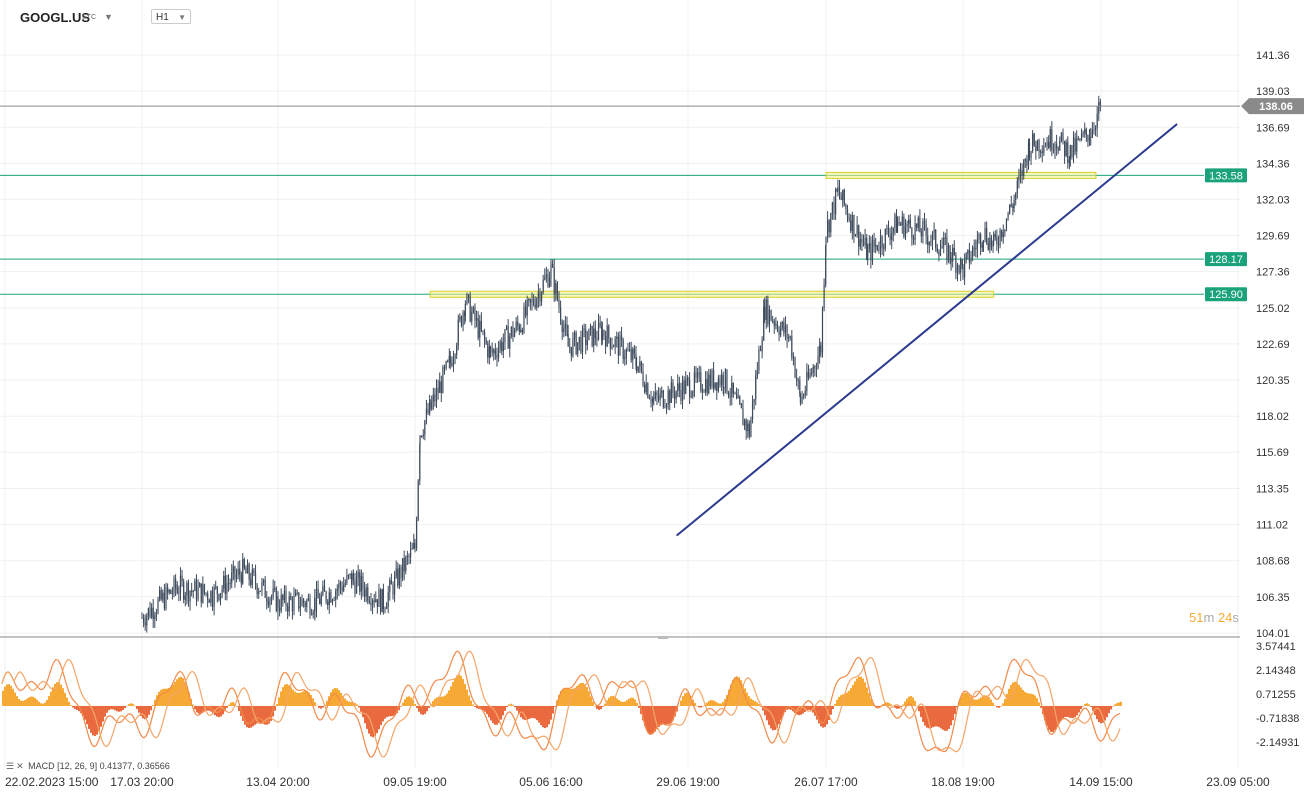  Describe the element at coordinates (171, 16) in the screenshot. I see `timeframe-select: H1 ▼` at that location.